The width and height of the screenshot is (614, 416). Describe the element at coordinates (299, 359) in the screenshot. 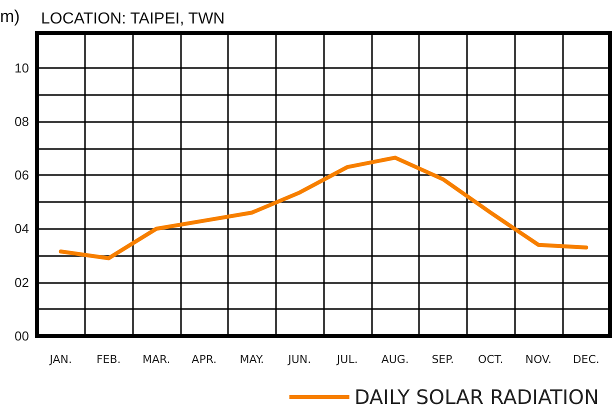

I see `x-tick-label: JUN.` at that location.